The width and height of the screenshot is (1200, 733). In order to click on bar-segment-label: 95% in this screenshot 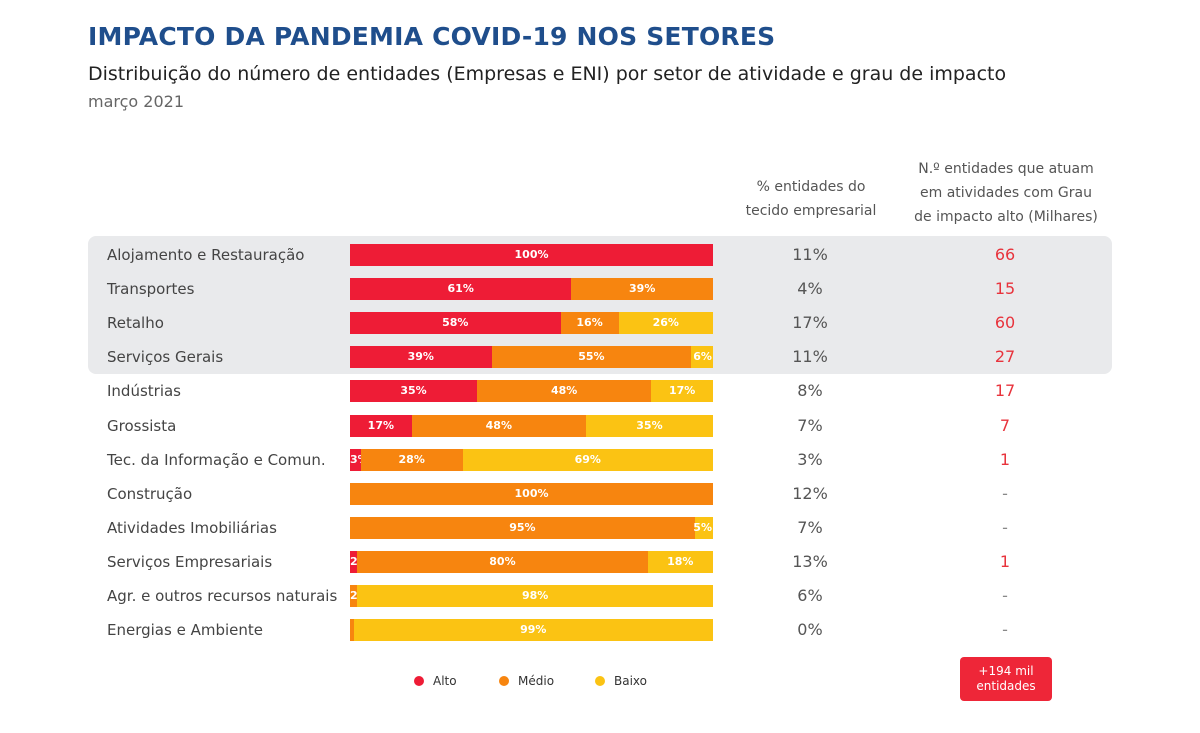, I will do `click(522, 527)`.